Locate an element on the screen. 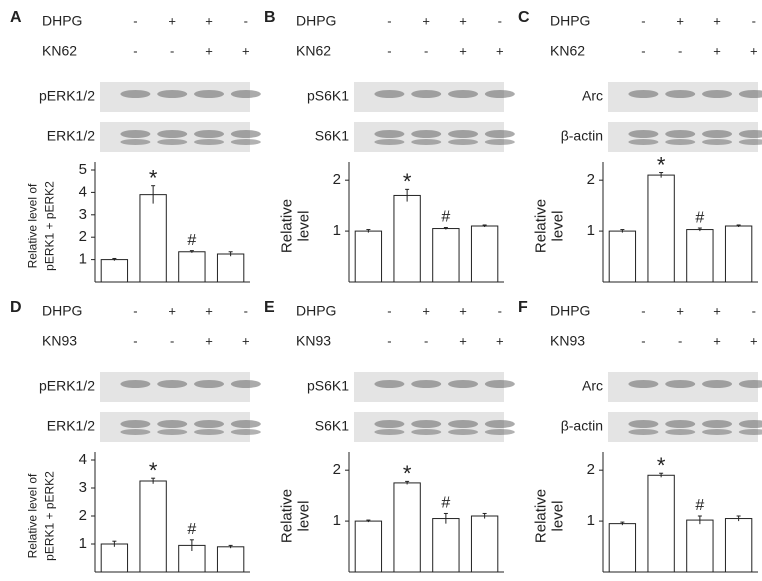  panel-letter: F is located at coordinates (523, 307).